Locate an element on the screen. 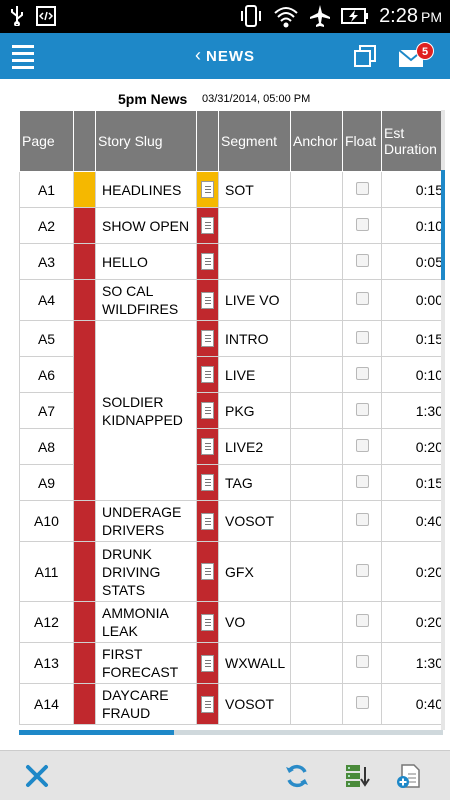 This screenshot has height=800, width=450. header-page: Page is located at coordinates (46, 141).